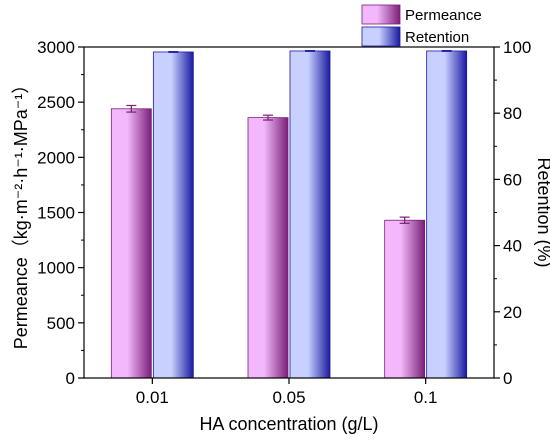  Describe the element at coordinates (381, 36) in the screenshot. I see `legend-swatch-retention` at that location.